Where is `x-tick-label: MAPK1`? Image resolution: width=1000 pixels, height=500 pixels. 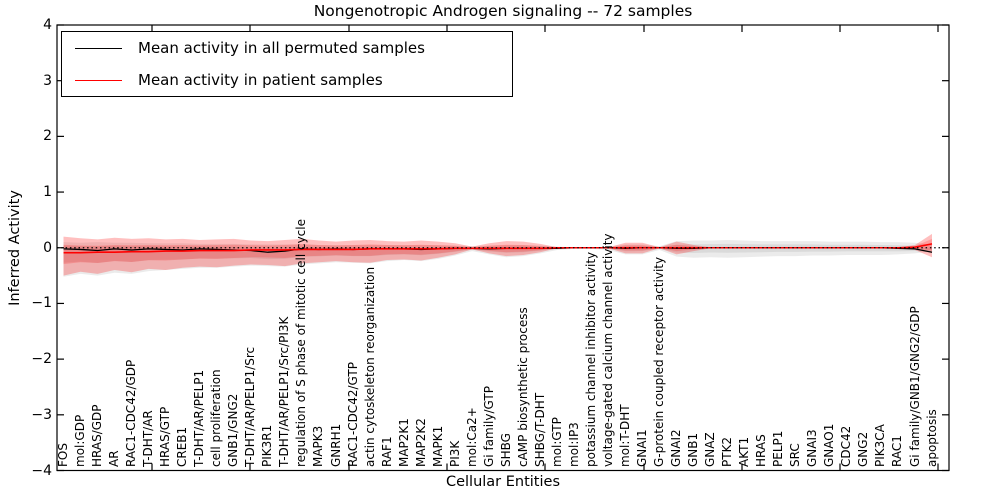 x-tick-label: MAPK1 is located at coordinates (437, 446).